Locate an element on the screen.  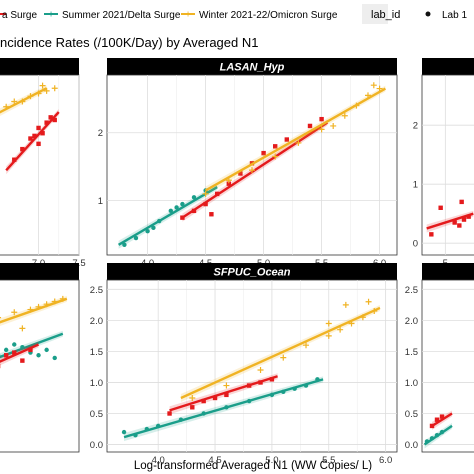
lab-1-key-dot is located at coordinates (428, 14).